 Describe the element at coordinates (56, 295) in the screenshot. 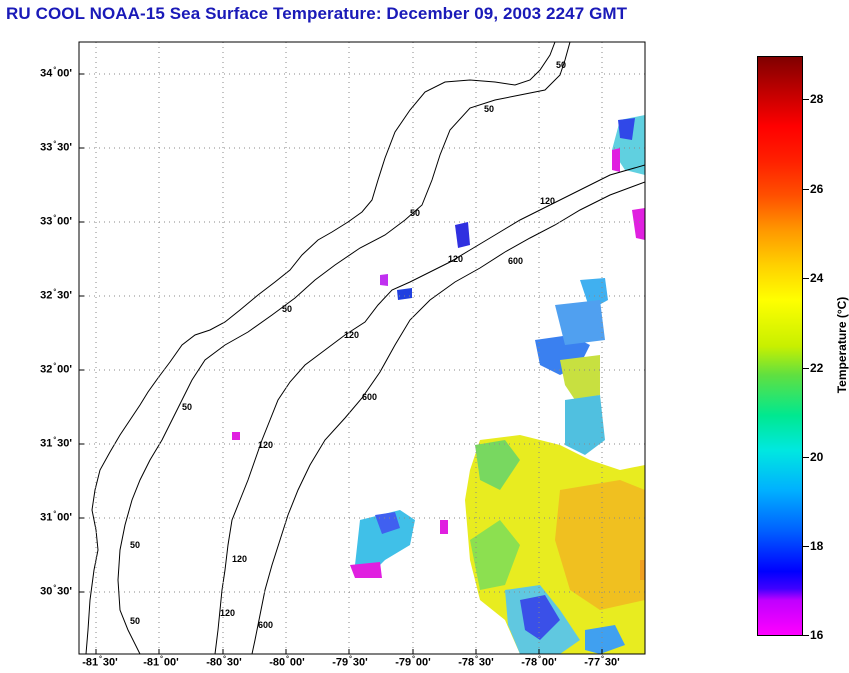

I see `lat-label: 32°30'` at that location.